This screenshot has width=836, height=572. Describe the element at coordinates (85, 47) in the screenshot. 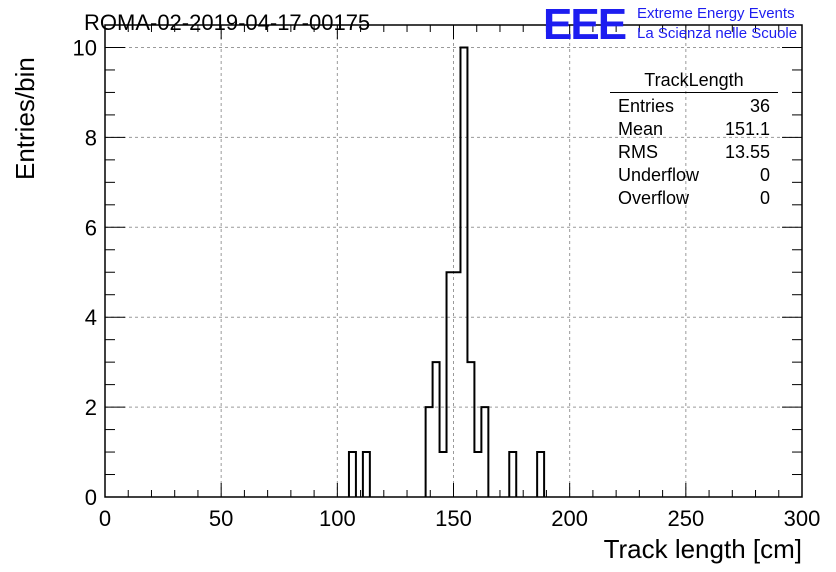

I see `y-tick-label: 10` at that location.